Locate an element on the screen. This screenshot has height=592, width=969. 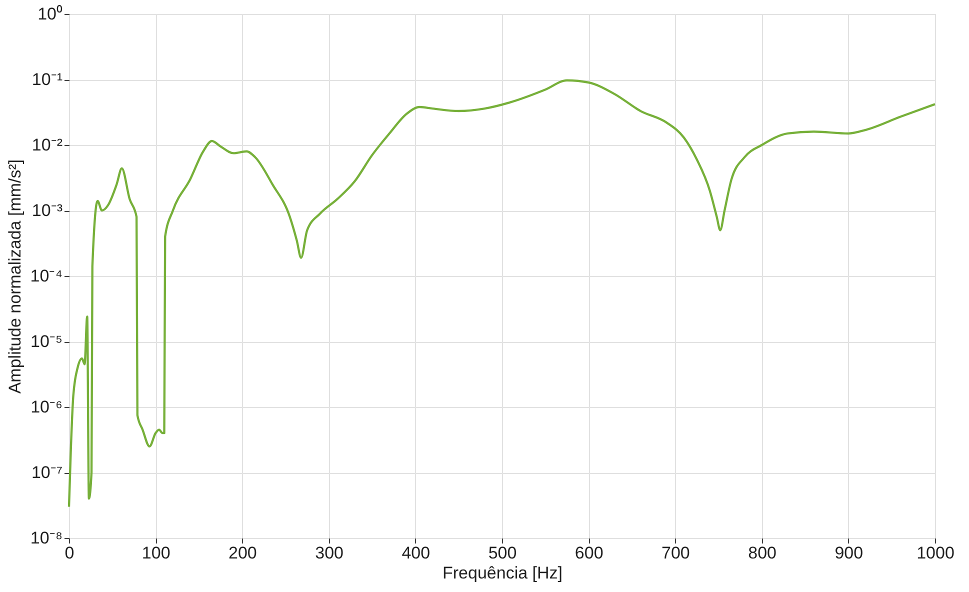
y-tick-label: 10⁻⁴ is located at coordinates (46, 276).